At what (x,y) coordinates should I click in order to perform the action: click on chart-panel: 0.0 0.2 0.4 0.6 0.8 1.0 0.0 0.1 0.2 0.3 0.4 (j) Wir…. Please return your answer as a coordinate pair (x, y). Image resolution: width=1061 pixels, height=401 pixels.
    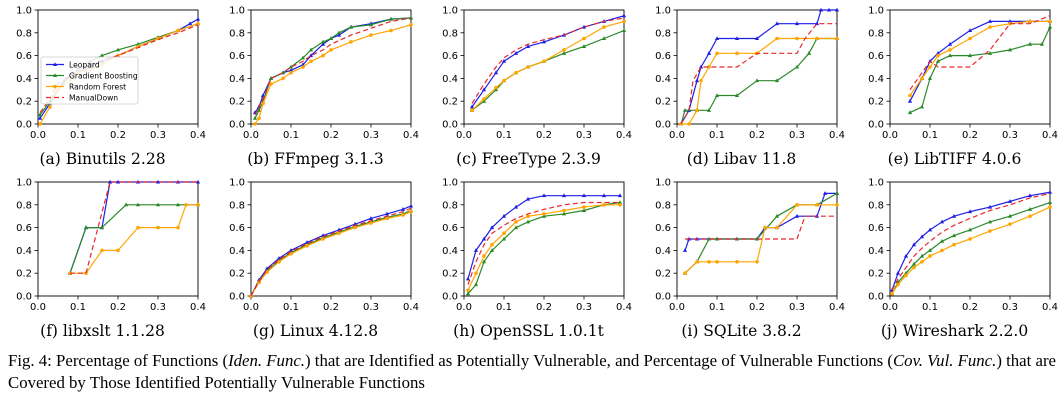
    Looking at the image, I should click on (955, 258).